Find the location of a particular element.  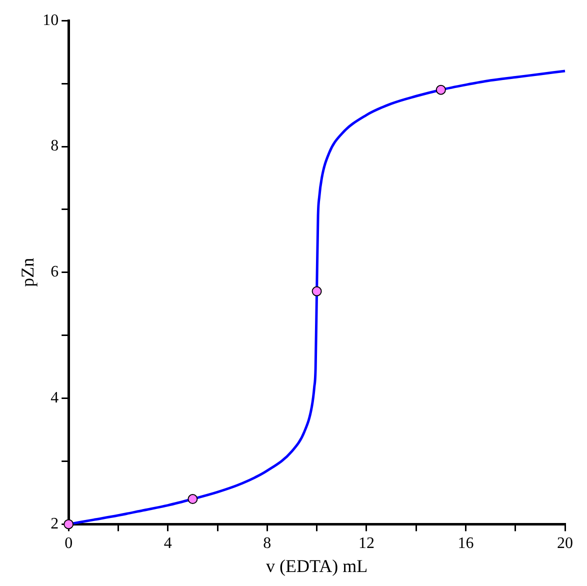

x-tick-label: 12 is located at coordinates (366, 543).